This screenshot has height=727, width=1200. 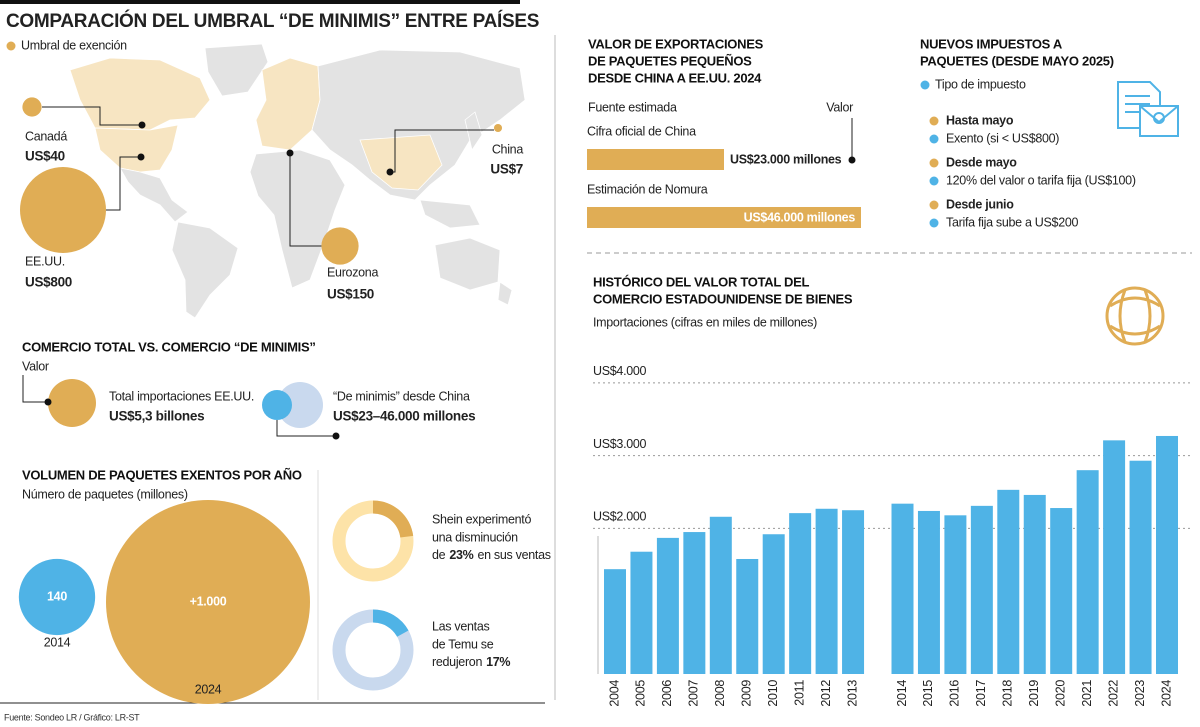 I want to click on tax: Tarifa fija sube a US$200, so click(x=1012, y=222).